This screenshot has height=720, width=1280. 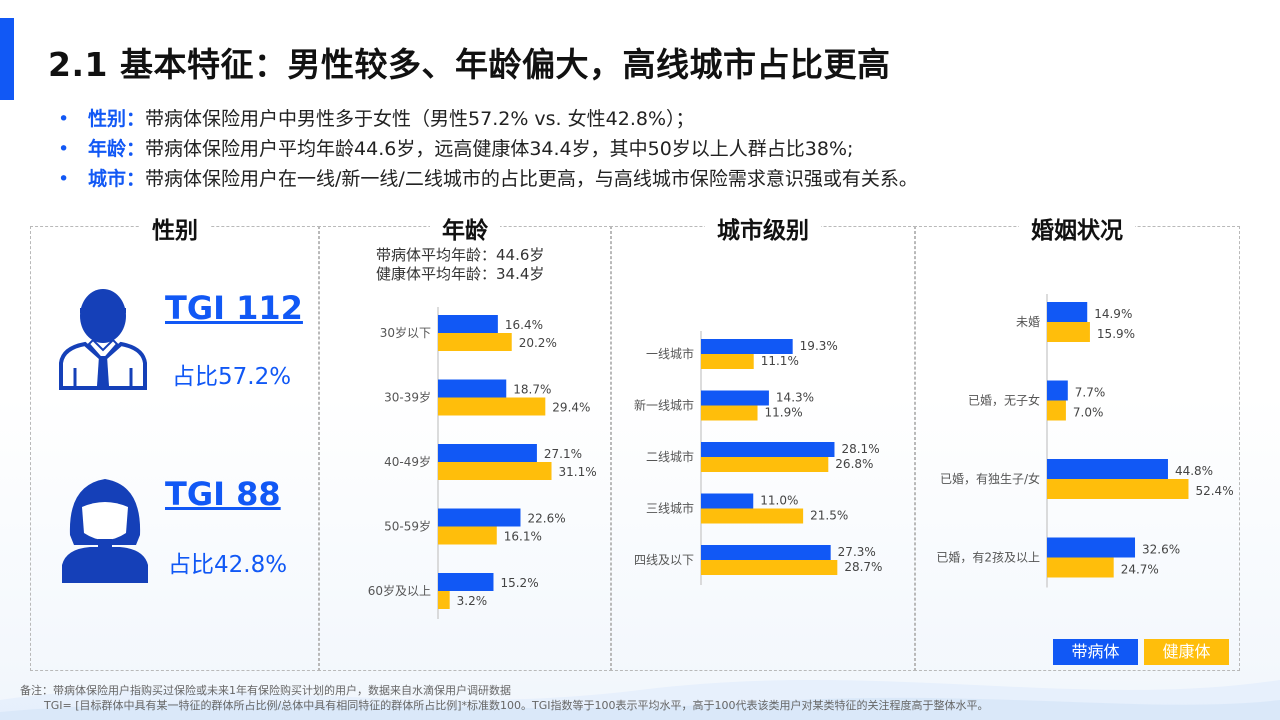 I want to click on male-user-icon, so click(x=103, y=339).